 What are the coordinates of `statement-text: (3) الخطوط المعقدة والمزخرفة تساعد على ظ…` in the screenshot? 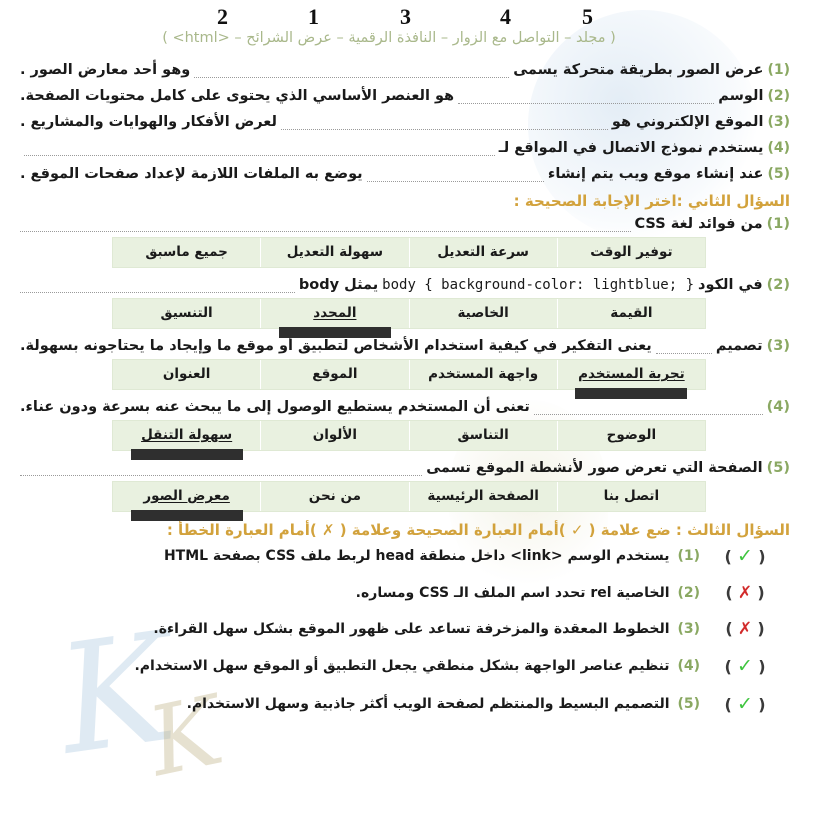 It's located at (360, 629).